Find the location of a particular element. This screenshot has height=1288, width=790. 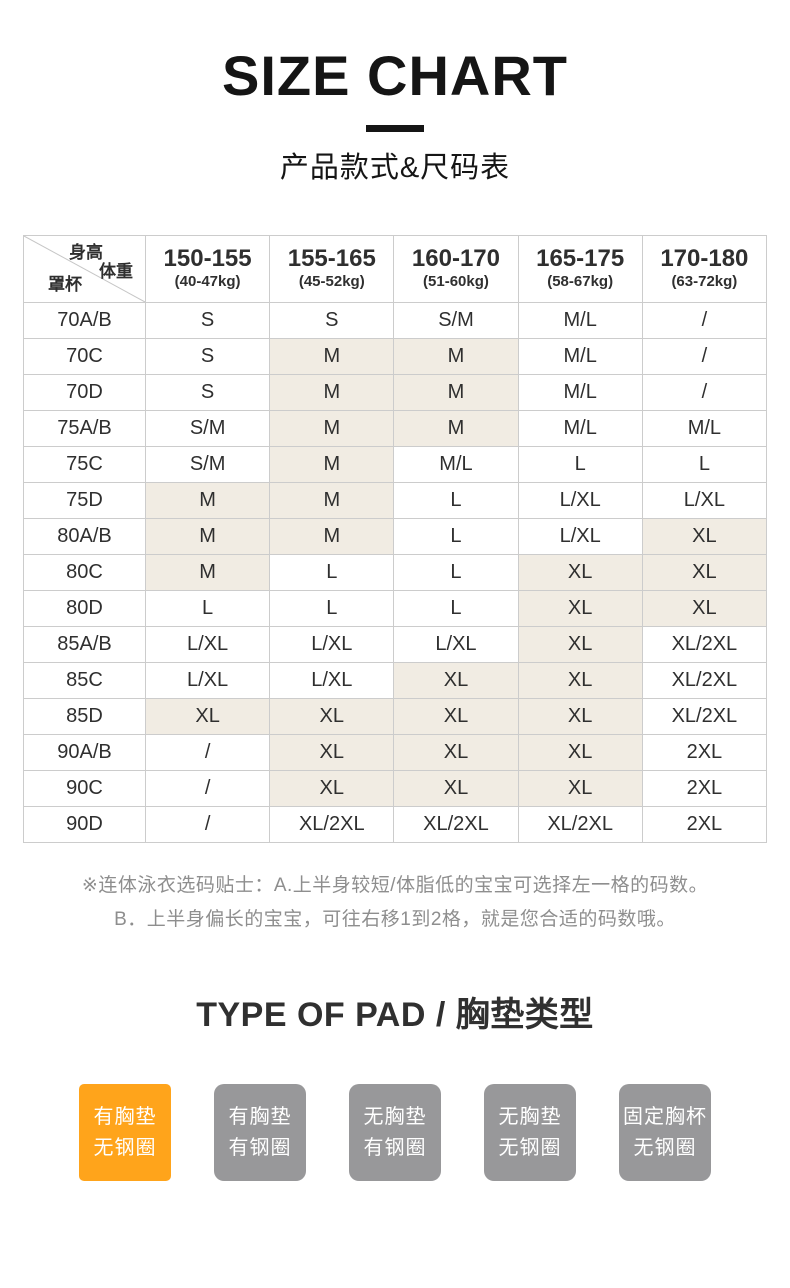

corner-height-label: 身高 is located at coordinates (86, 252).